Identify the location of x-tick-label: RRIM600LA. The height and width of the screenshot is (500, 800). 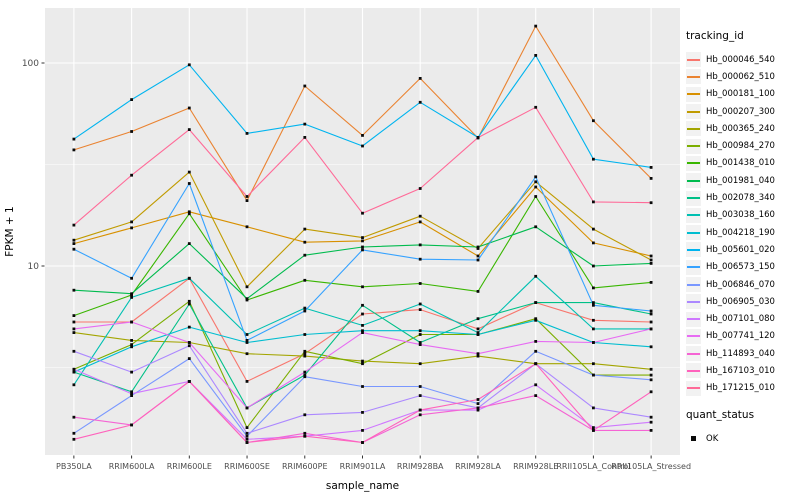
(132, 466).